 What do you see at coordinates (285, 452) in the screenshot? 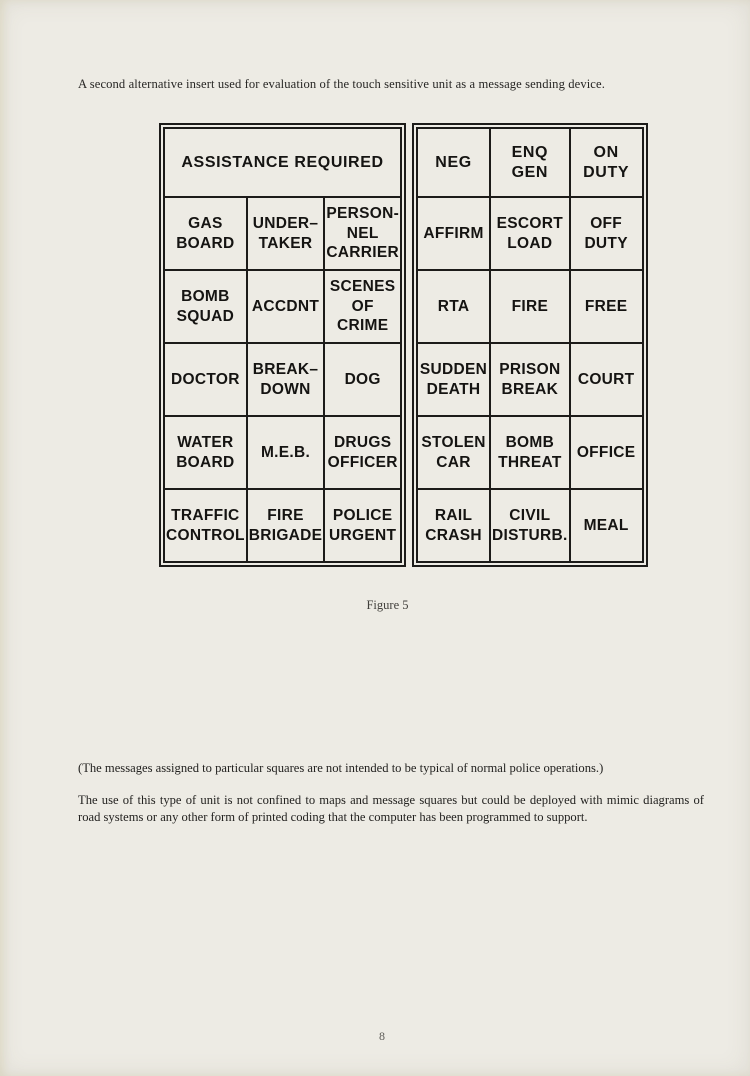
I see `message-square: M.E.B.` at bounding box center [285, 452].